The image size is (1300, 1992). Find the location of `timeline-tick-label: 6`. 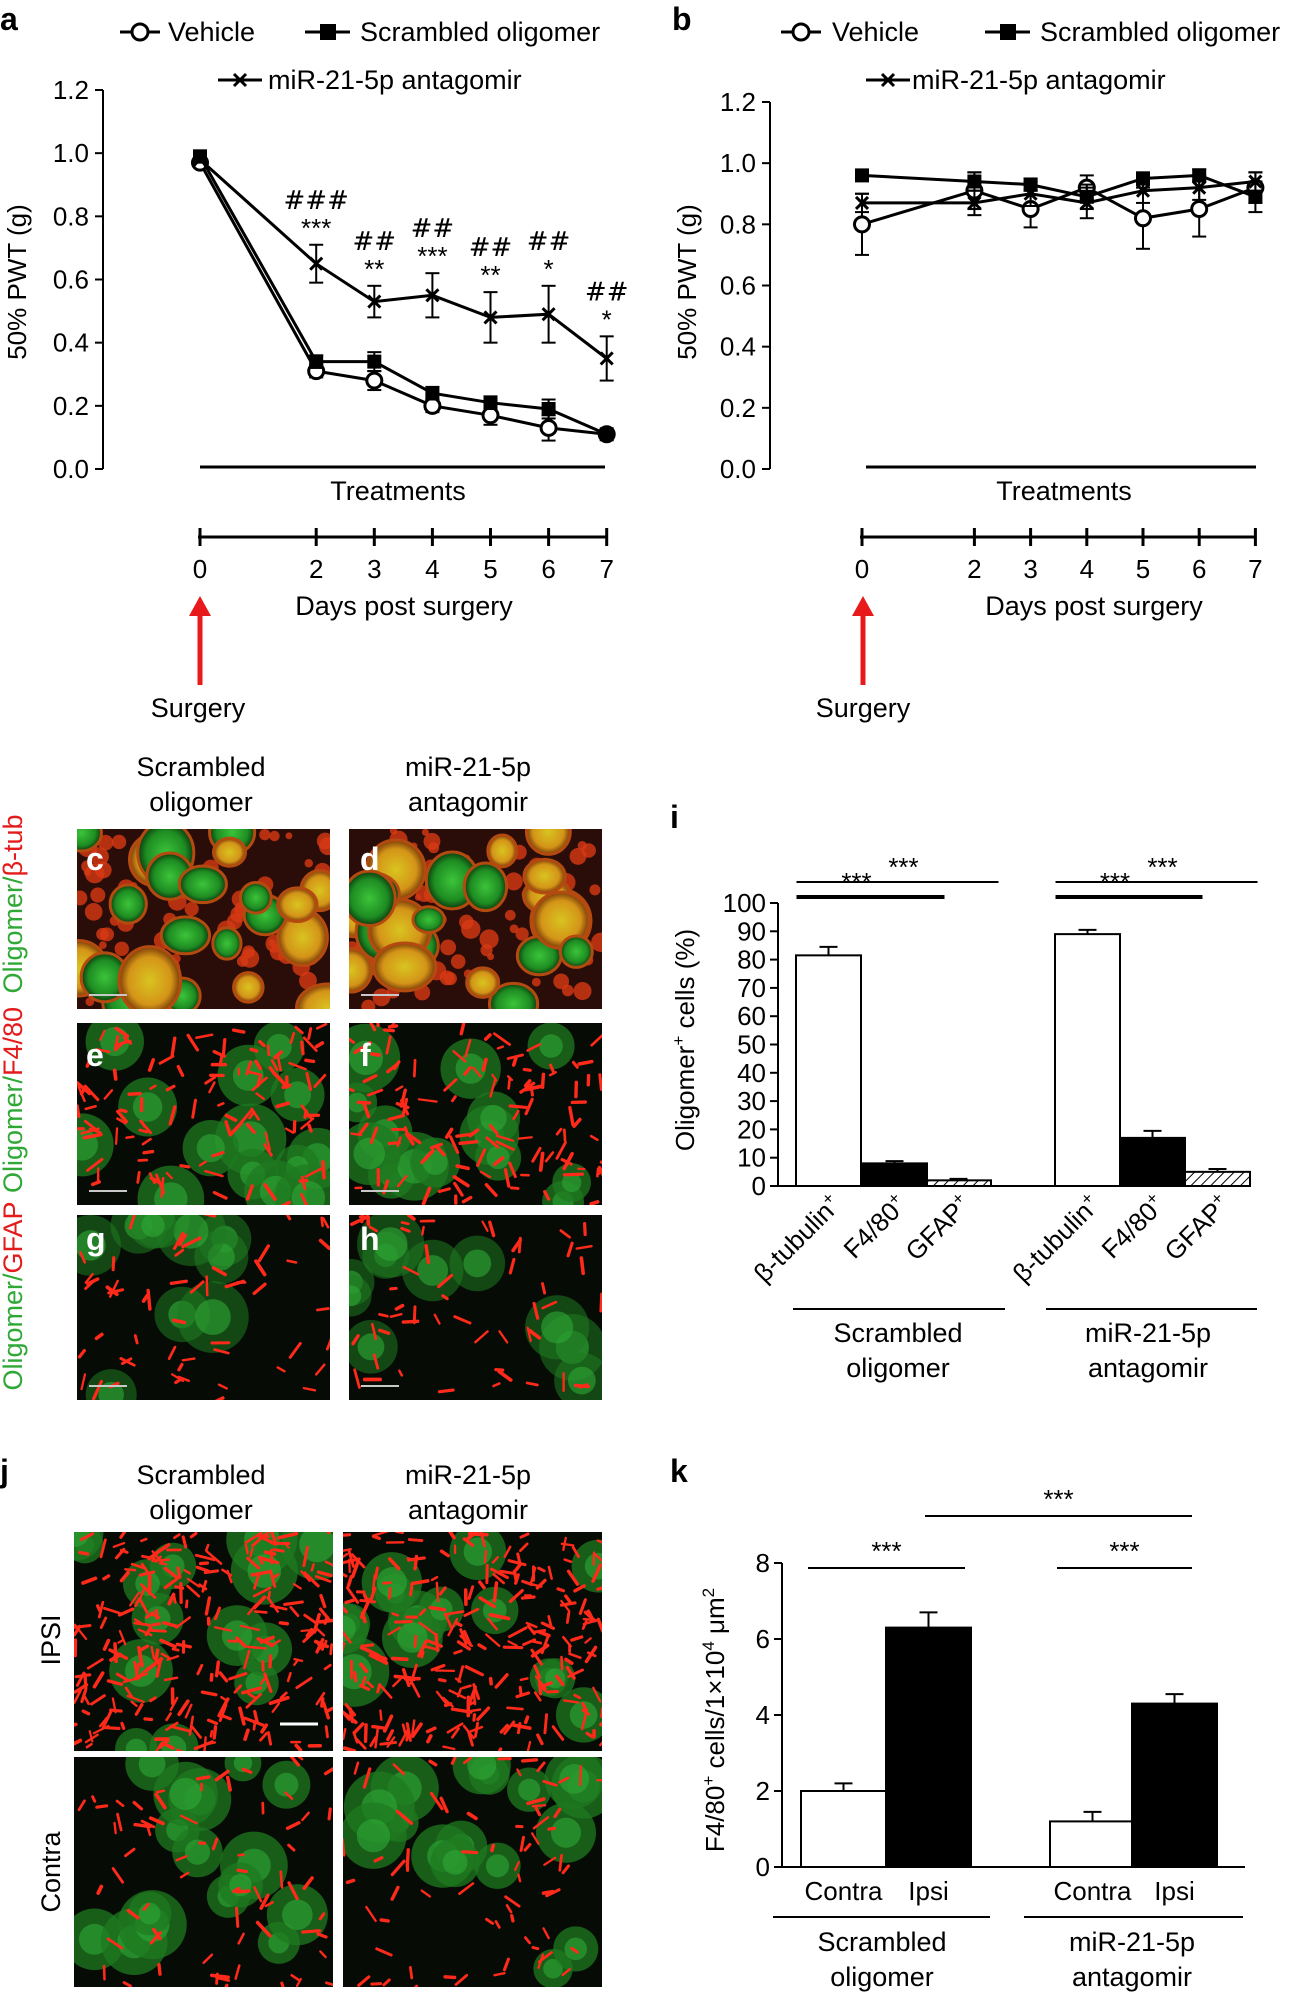

timeline-tick-label: 6 is located at coordinates (548, 569).